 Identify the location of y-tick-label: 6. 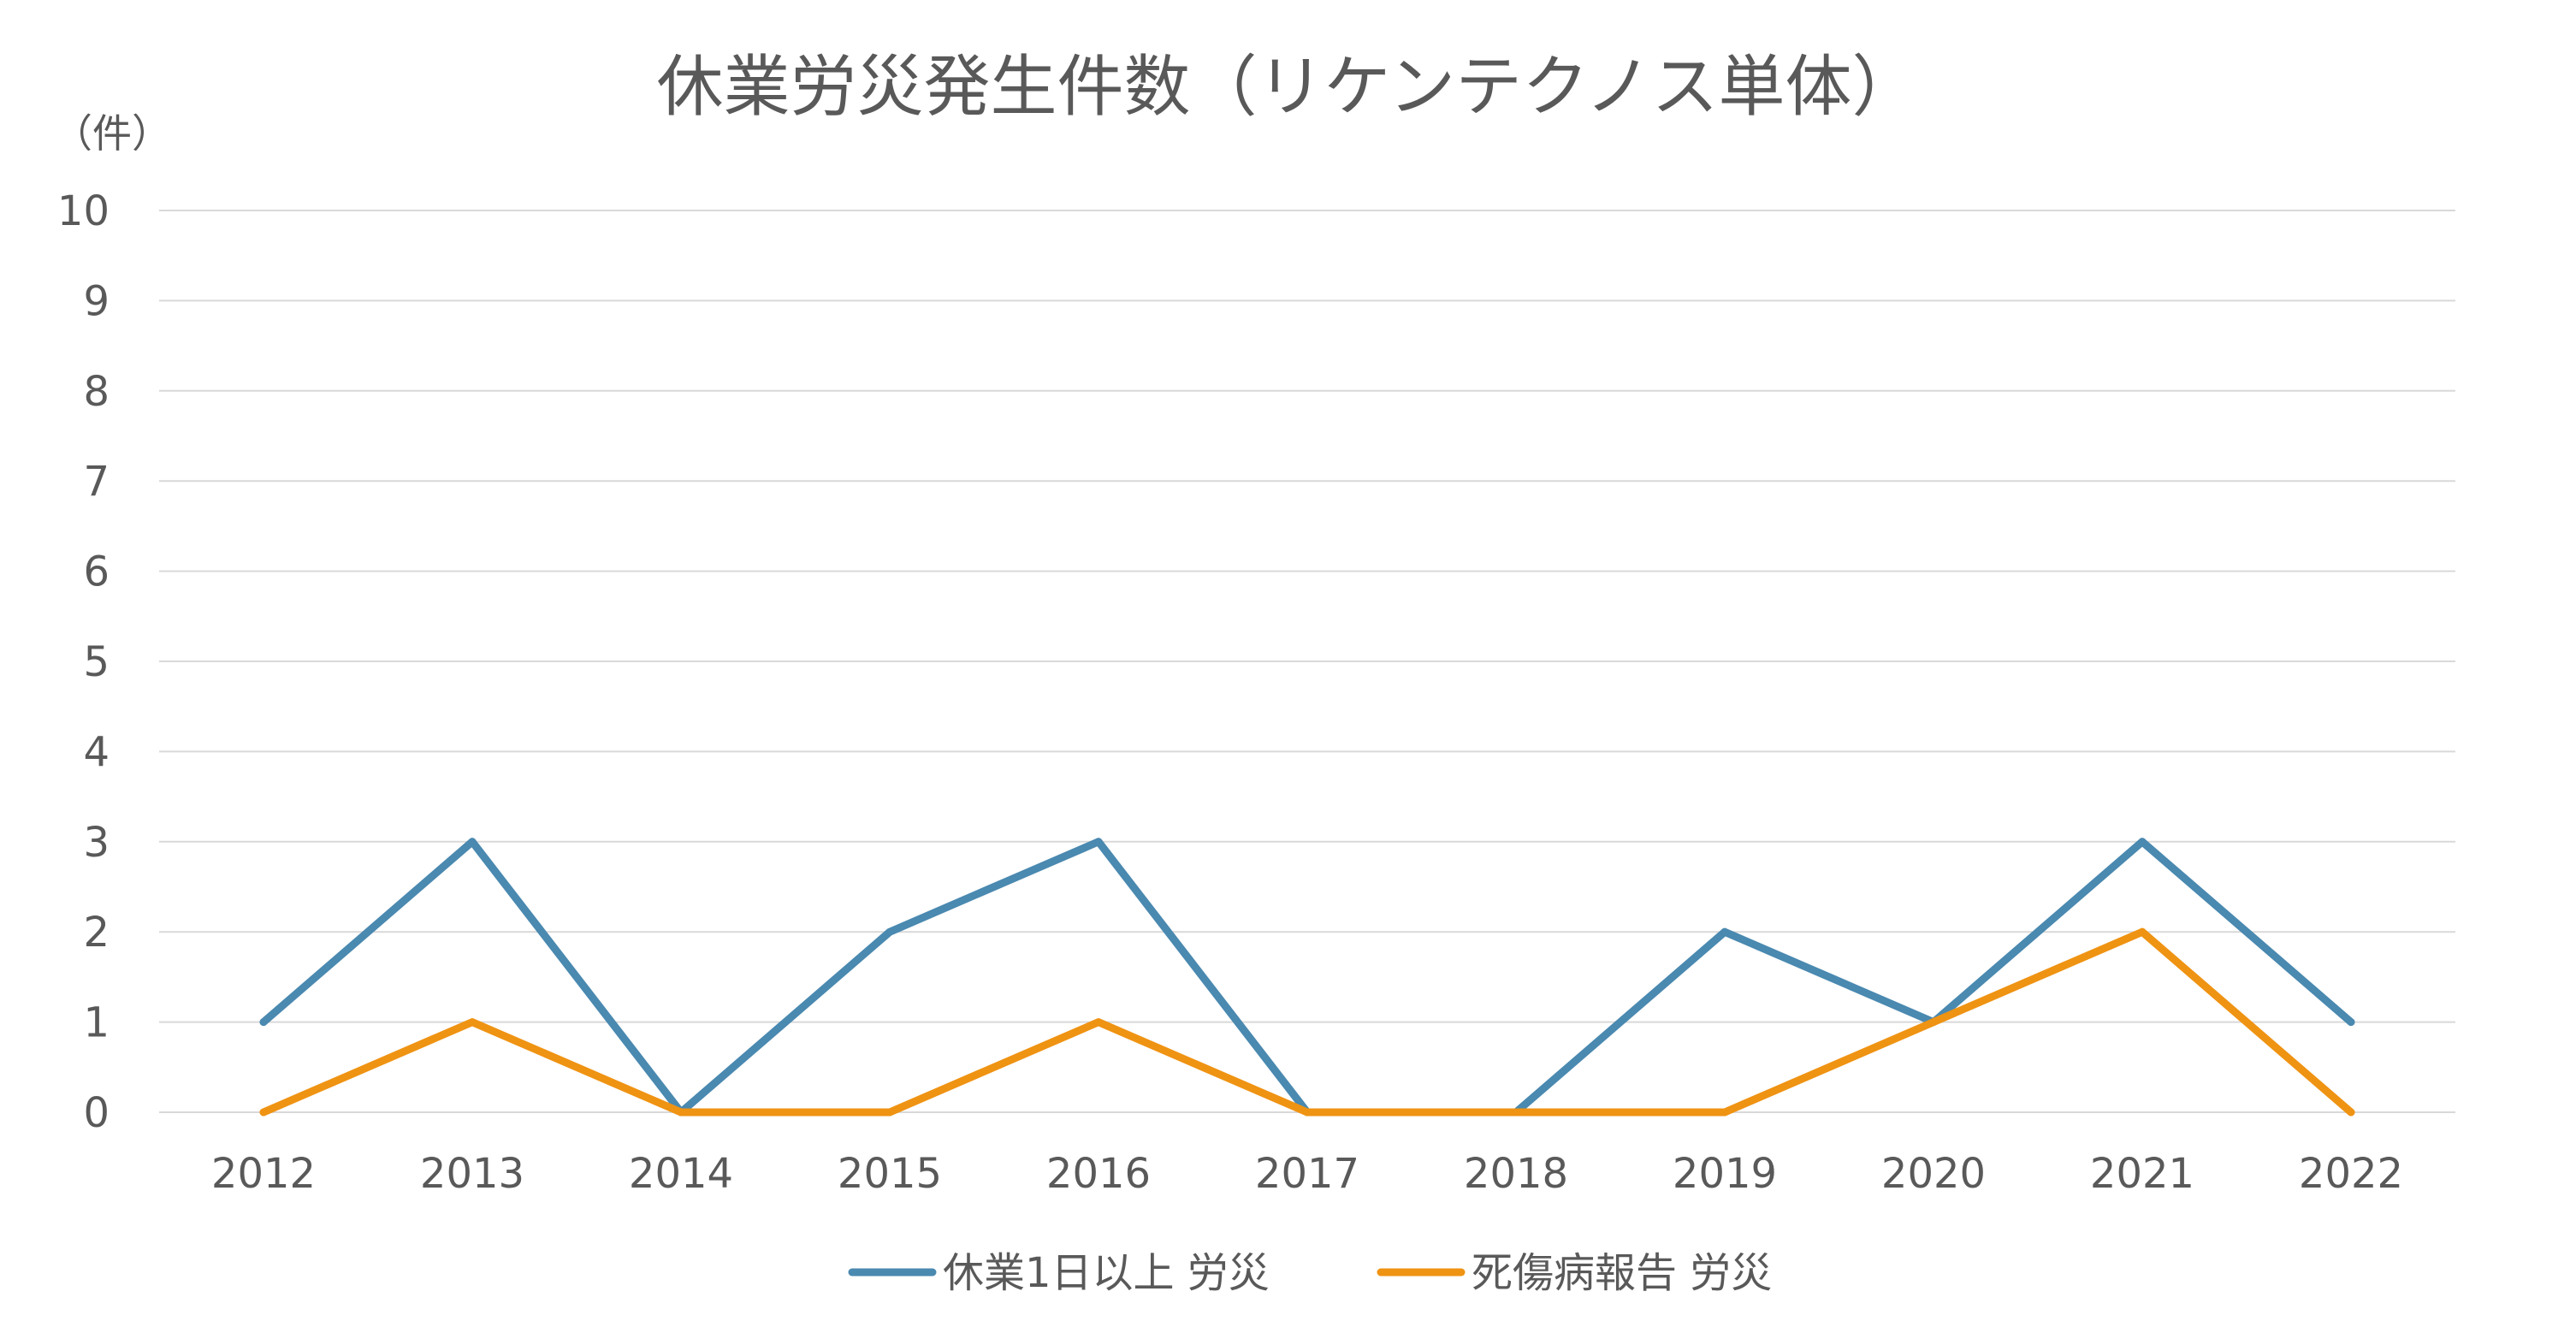
(96, 572).